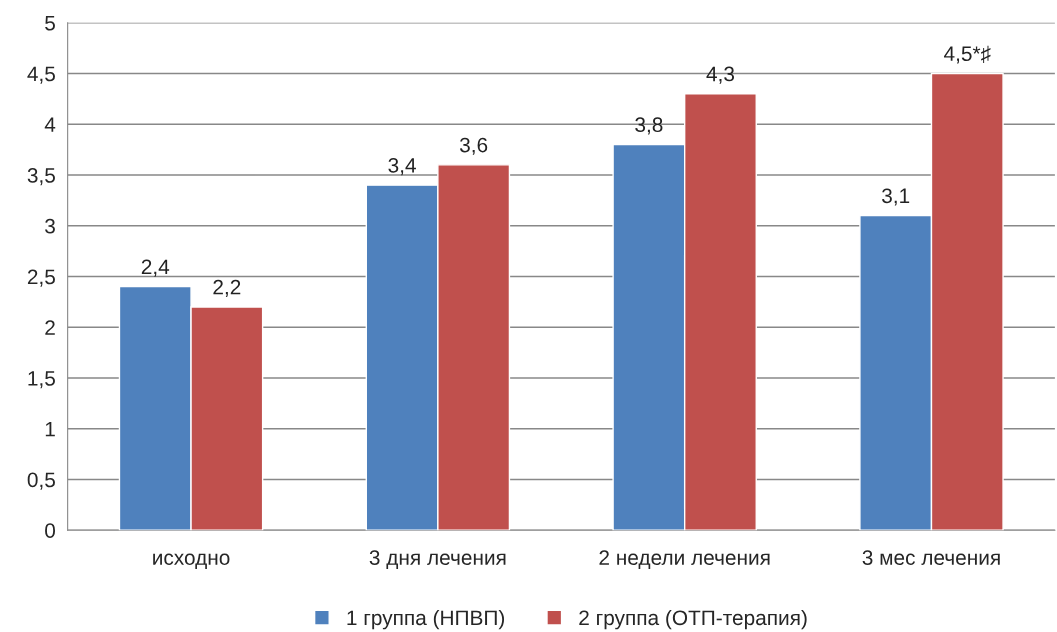 The width and height of the screenshot is (1057, 632). I want to click on legend-label: 1 группа (НПВП), so click(426, 619).